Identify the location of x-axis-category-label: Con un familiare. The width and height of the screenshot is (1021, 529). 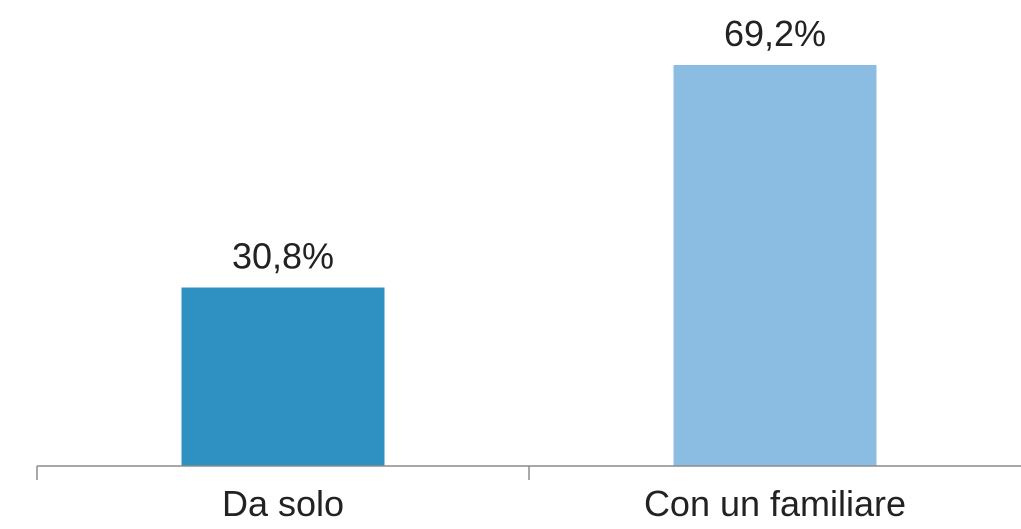
(775, 503).